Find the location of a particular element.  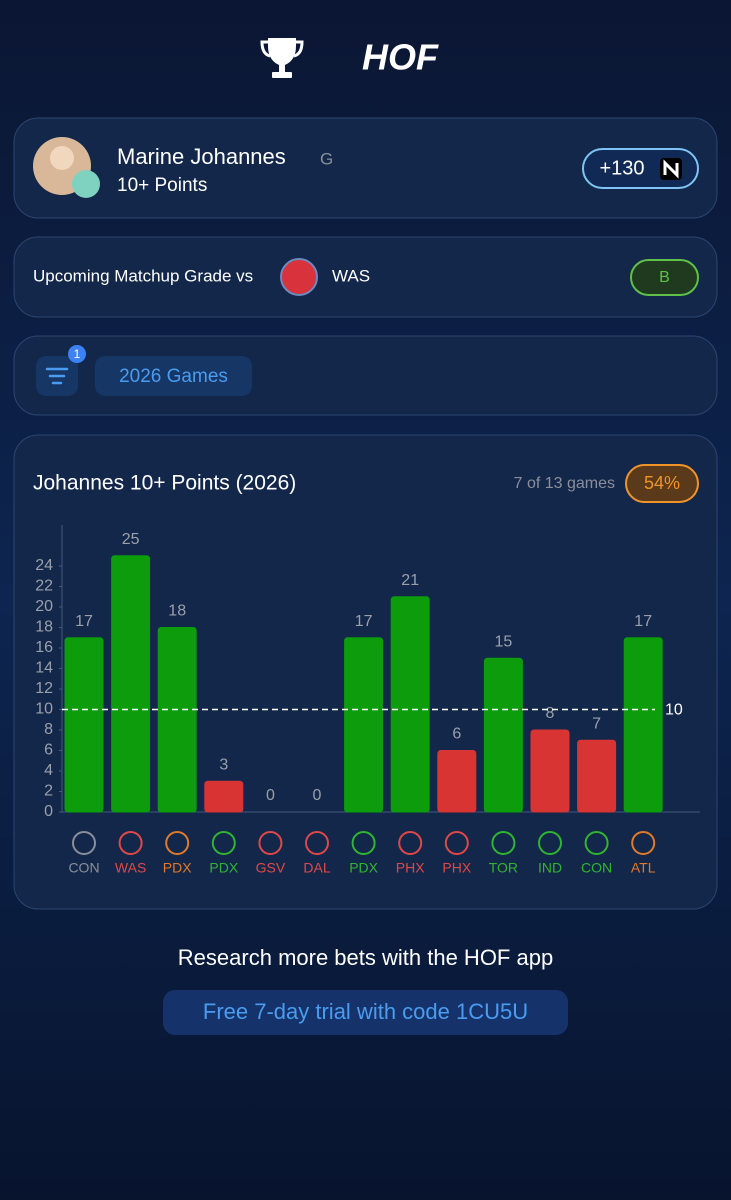

y-tick-label: 0 is located at coordinates (48, 811).